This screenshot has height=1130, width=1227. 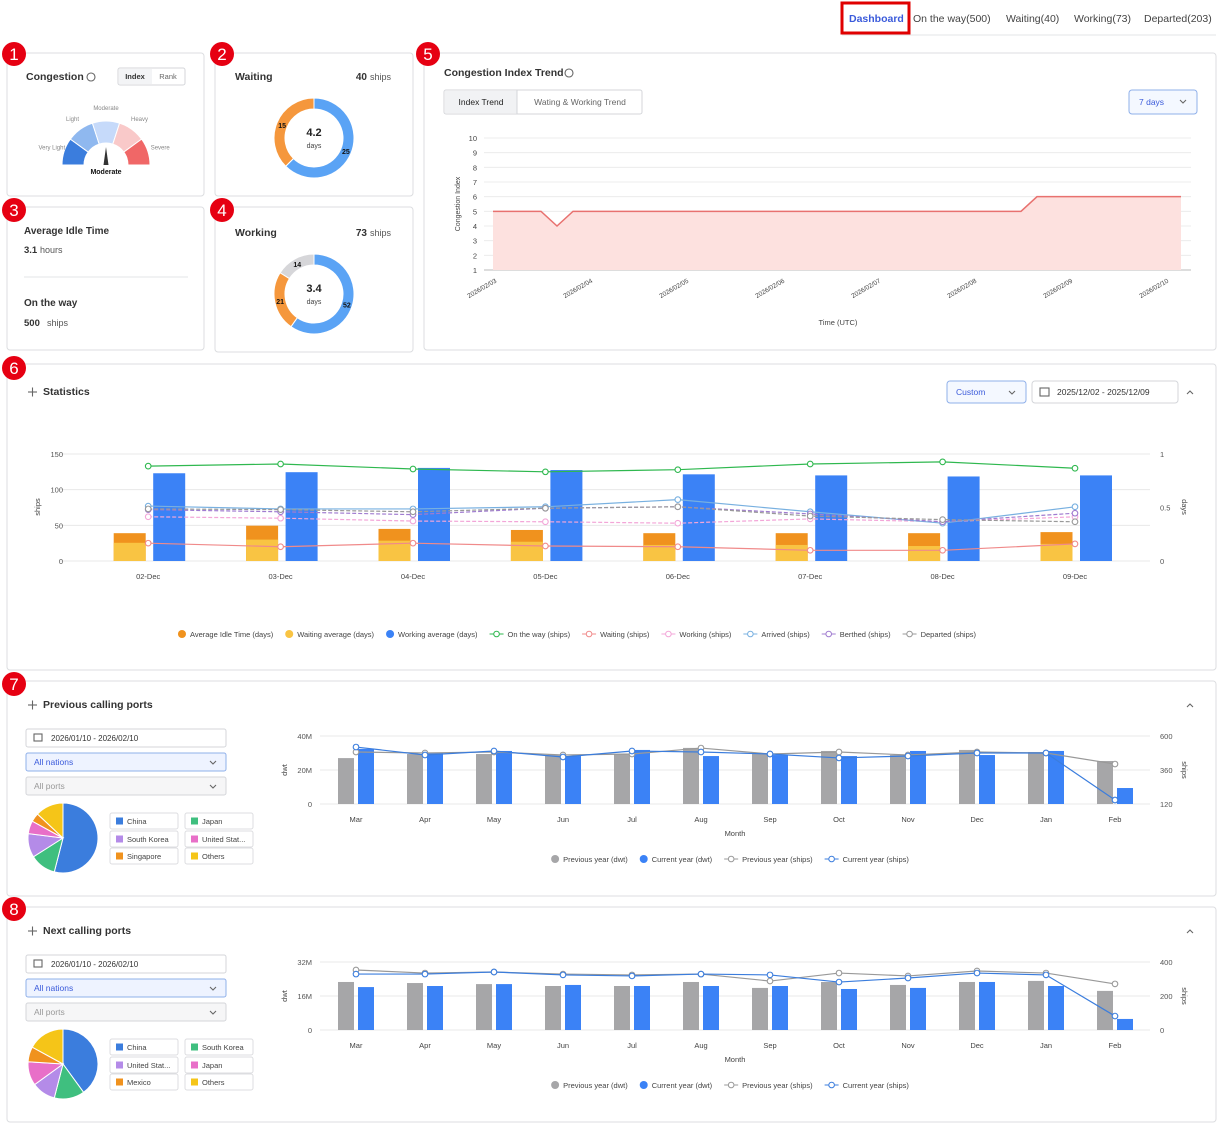 I want to click on toggle: Index, so click(x=135, y=76).